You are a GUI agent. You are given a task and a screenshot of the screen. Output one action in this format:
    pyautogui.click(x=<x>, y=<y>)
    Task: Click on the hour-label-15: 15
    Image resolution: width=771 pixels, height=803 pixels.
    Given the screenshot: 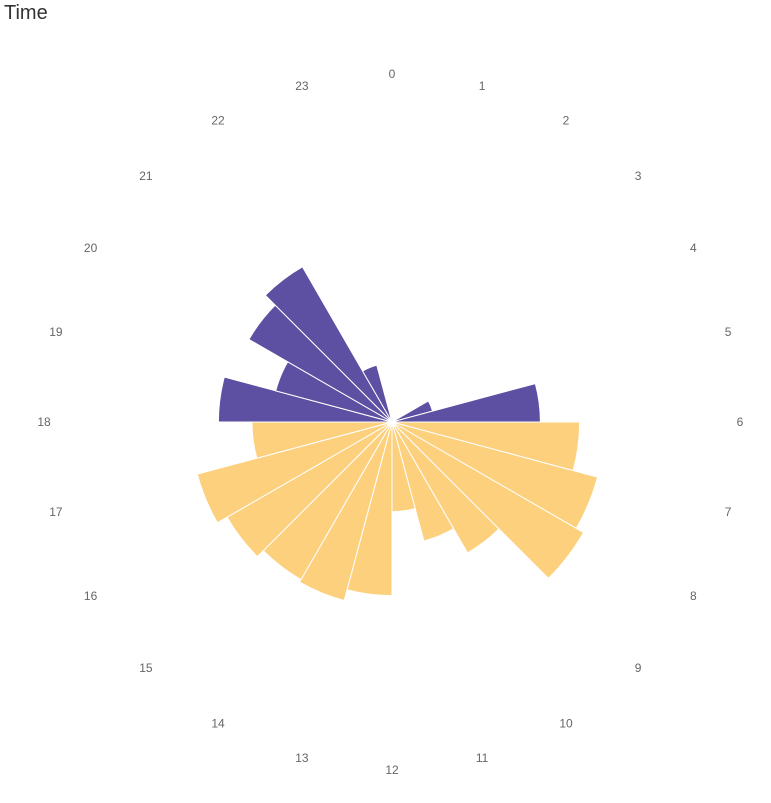 What is the action you would take?
    pyautogui.click(x=146, y=668)
    